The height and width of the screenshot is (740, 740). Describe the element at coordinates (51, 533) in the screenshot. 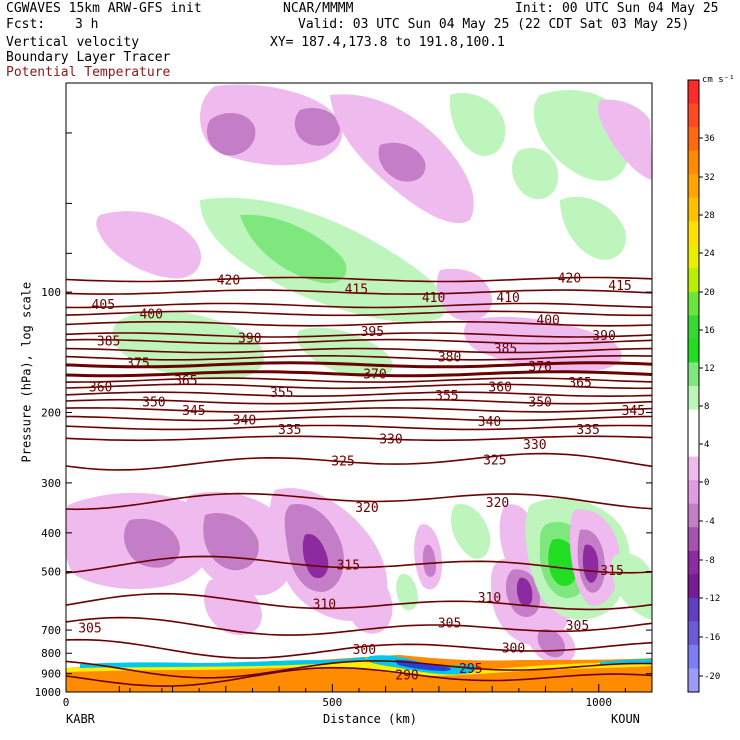

I see `y-tick-label: 400` at that location.